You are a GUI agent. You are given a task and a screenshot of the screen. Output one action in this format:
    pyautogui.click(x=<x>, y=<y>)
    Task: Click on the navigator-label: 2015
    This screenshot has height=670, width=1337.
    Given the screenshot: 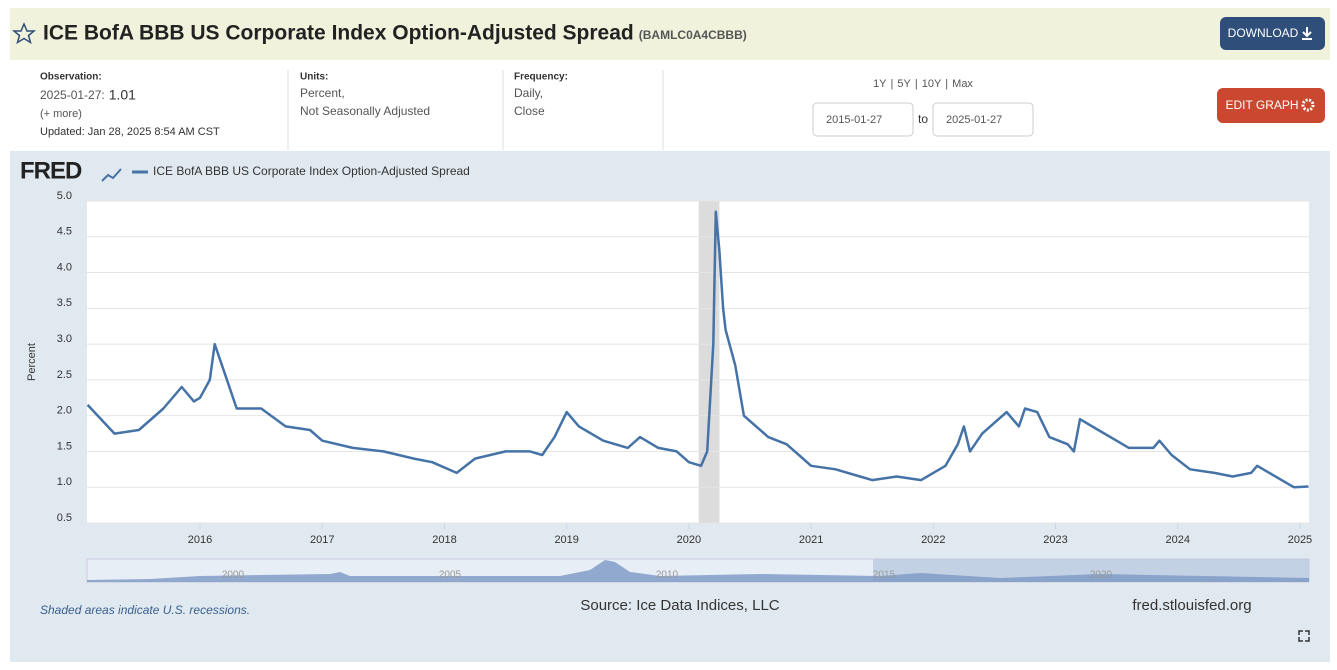 What is the action you would take?
    pyautogui.click(x=884, y=575)
    